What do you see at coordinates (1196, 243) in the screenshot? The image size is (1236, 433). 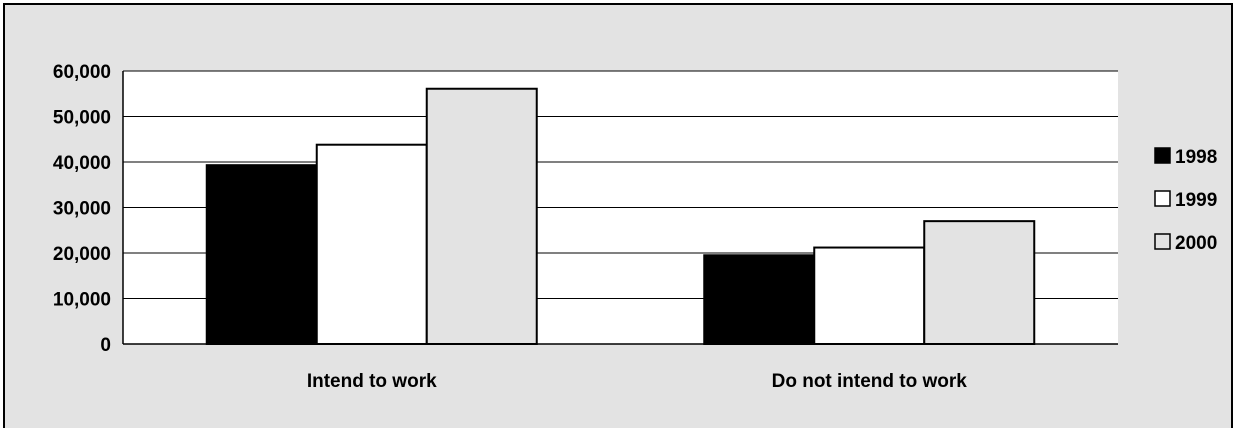 I see `legend-label-2000: 2000` at bounding box center [1196, 243].